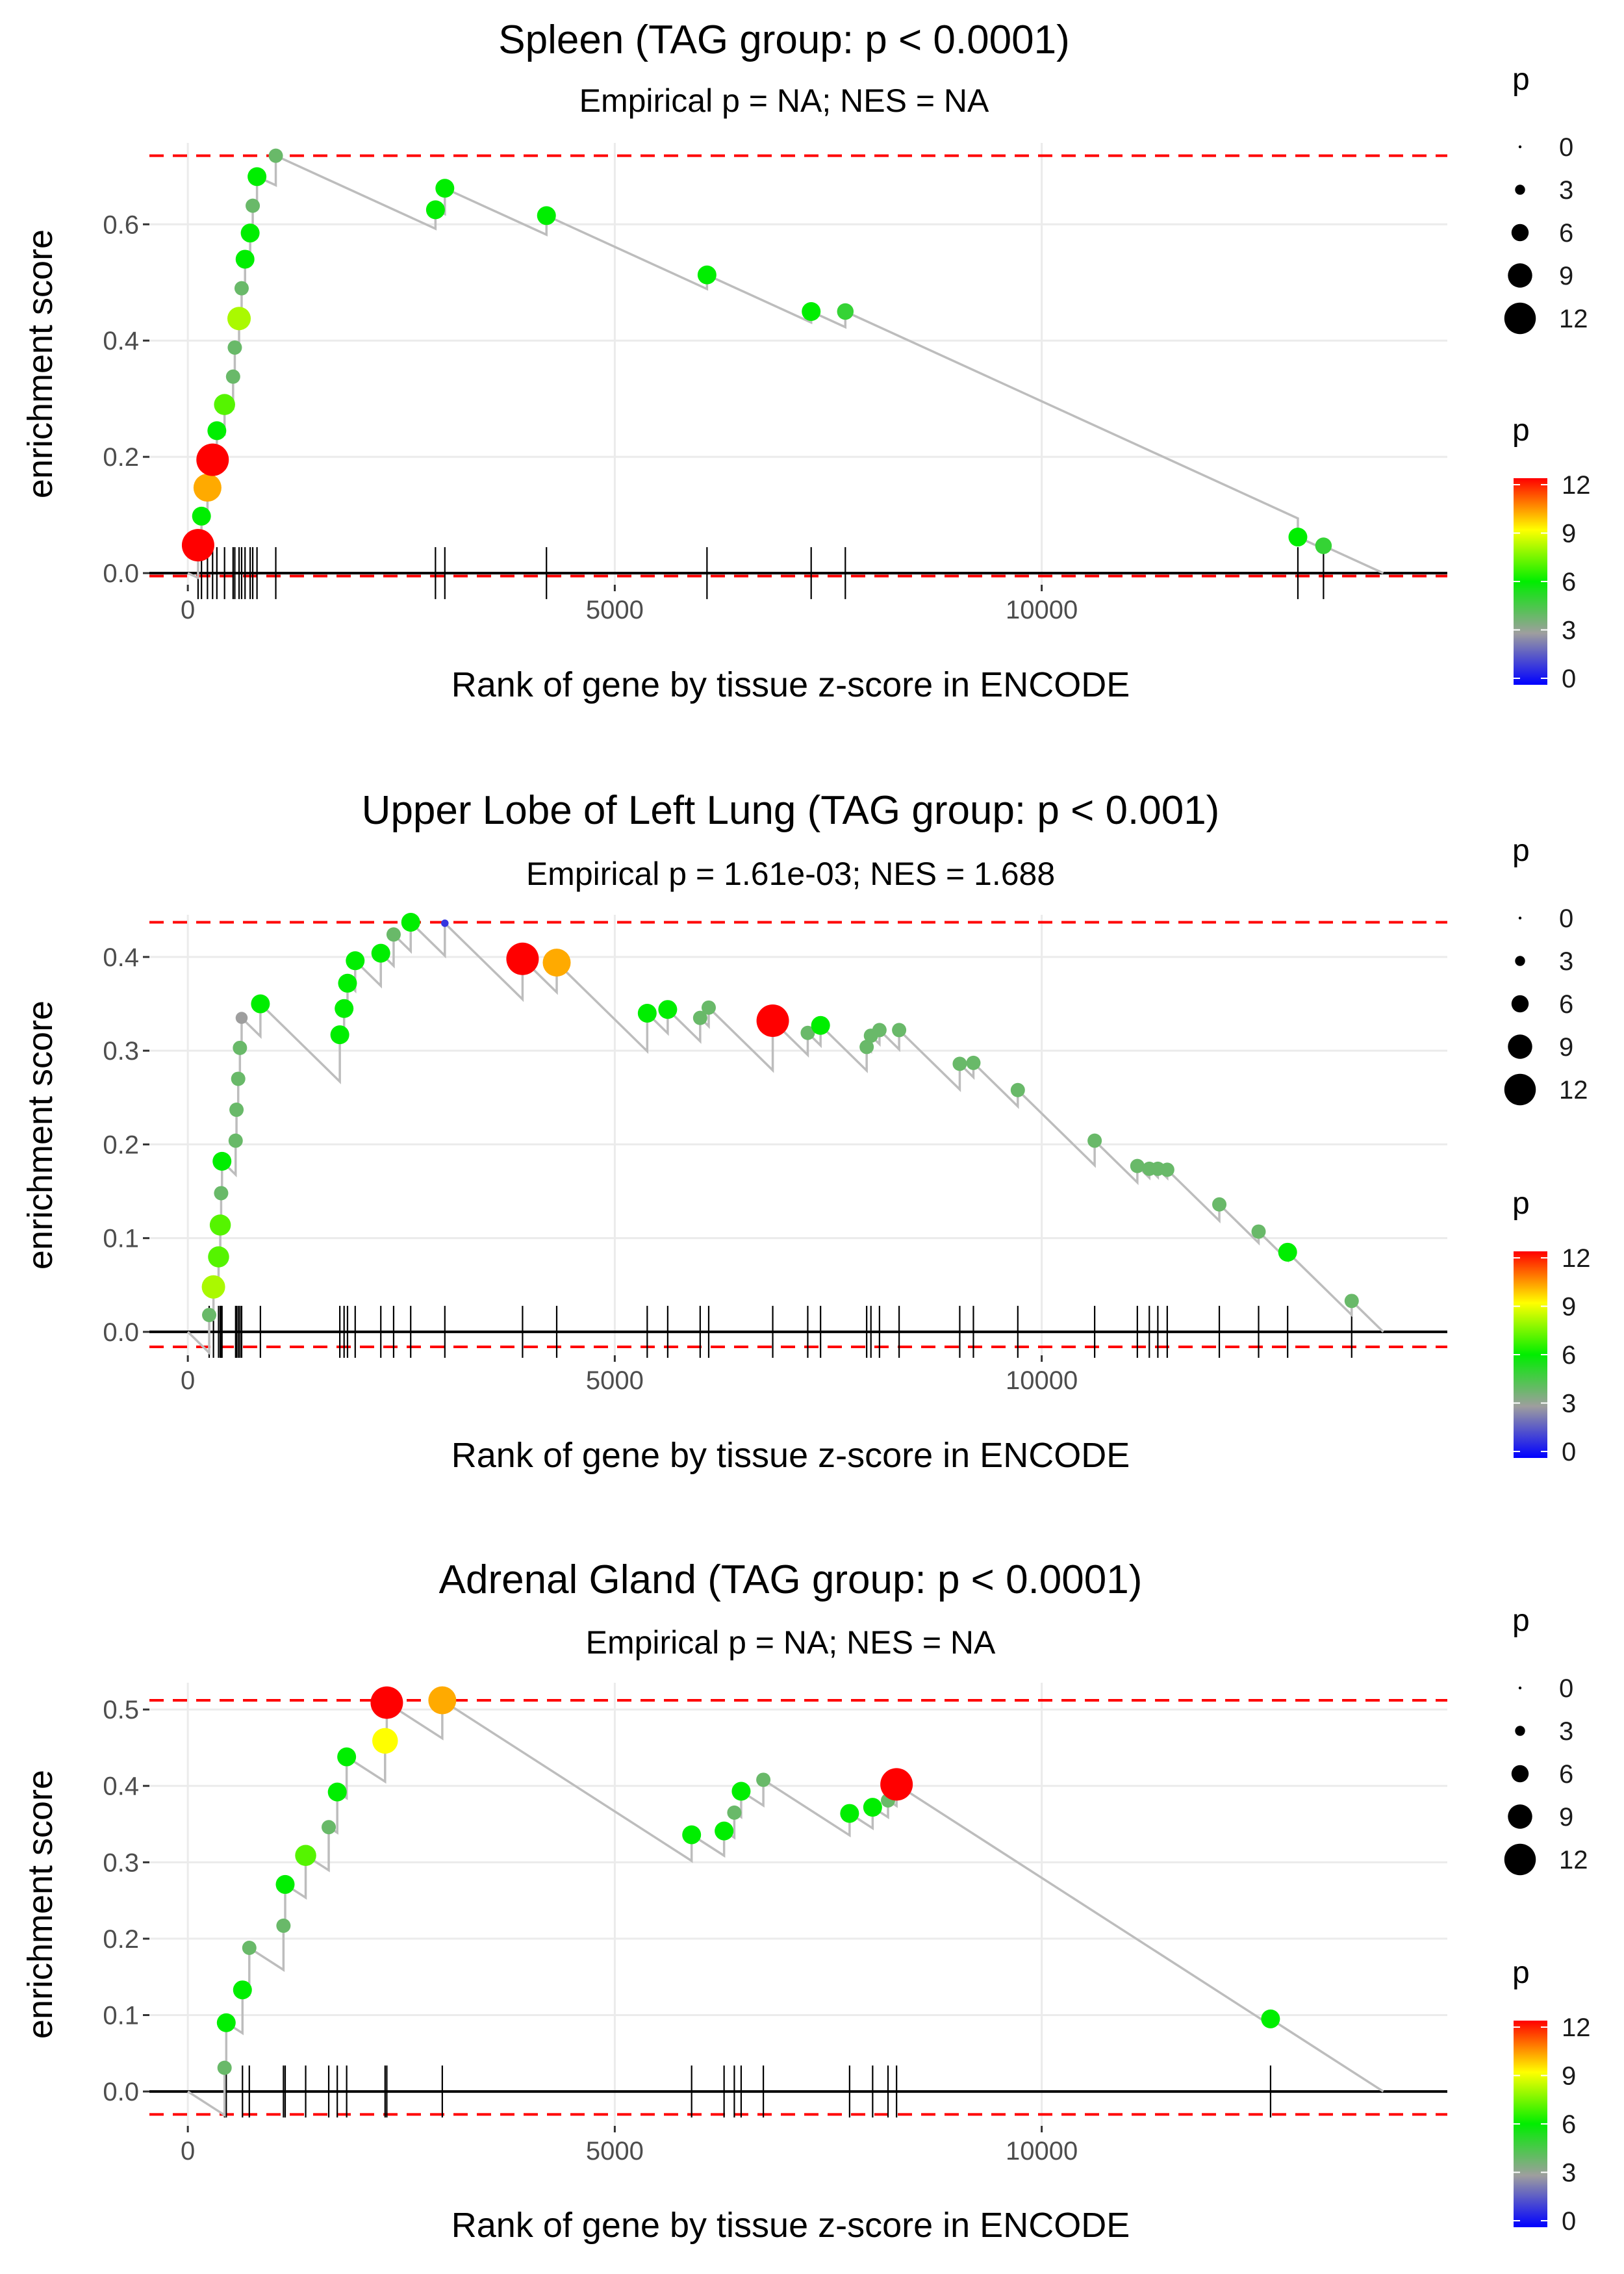 Image resolution: width=1624 pixels, height=2274 pixels. Describe the element at coordinates (1566, 190) in the screenshot. I see `size-legend-label: 3` at that location.